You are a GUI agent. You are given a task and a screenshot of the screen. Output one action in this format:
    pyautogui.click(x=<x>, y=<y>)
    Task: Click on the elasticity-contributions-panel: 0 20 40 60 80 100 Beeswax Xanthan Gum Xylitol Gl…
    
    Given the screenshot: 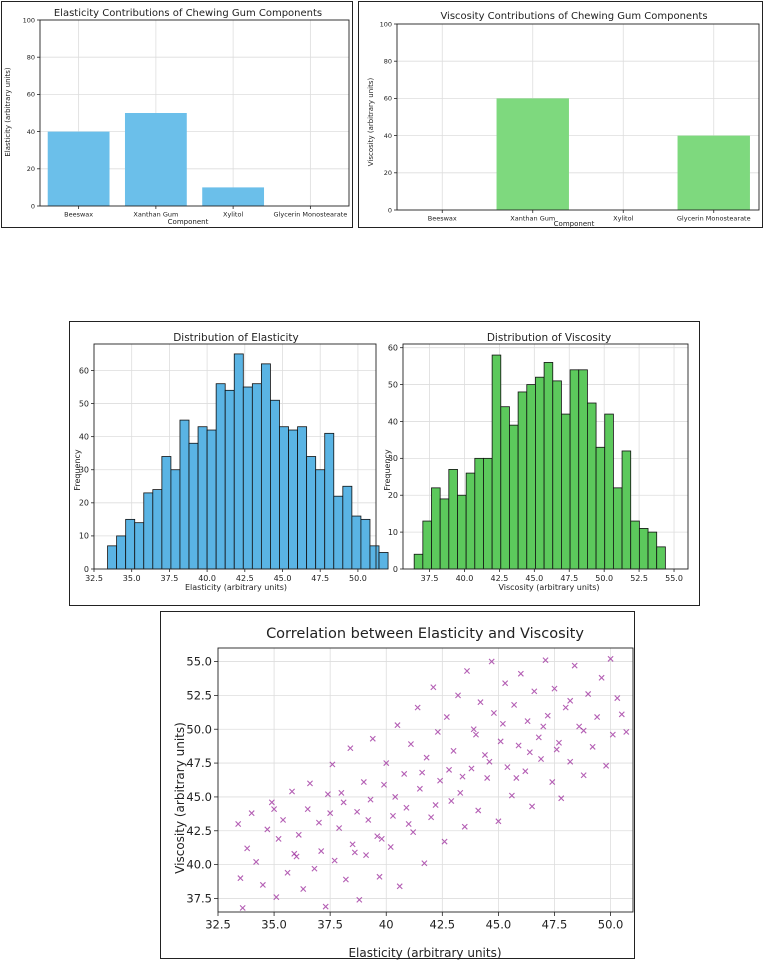 What is the action you would take?
    pyautogui.click(x=177, y=114)
    